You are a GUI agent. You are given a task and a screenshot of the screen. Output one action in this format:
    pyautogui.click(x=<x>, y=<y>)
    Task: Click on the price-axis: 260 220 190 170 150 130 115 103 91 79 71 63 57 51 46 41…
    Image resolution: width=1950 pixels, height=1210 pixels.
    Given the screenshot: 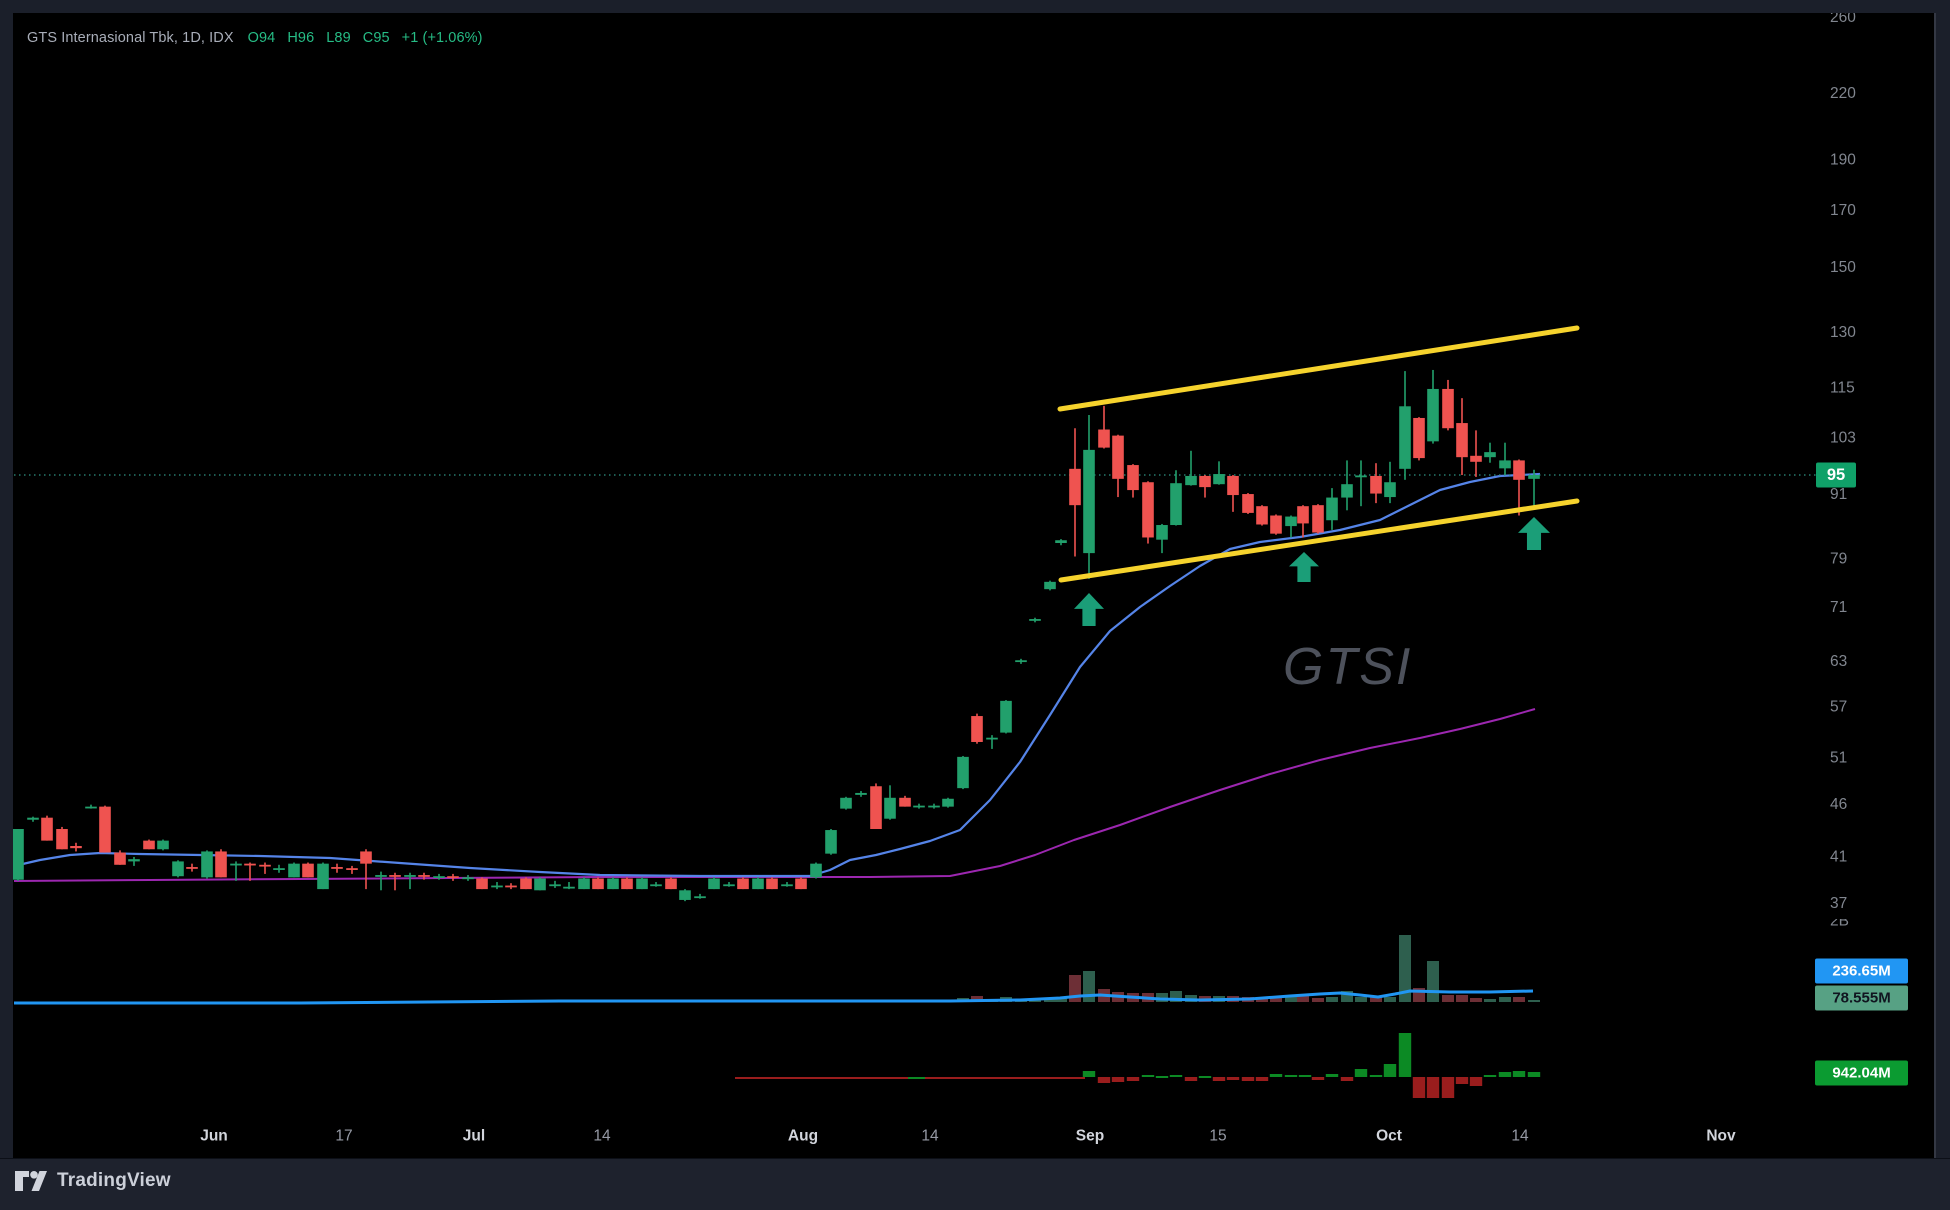 What is the action you would take?
    pyautogui.click(x=1861, y=547)
    